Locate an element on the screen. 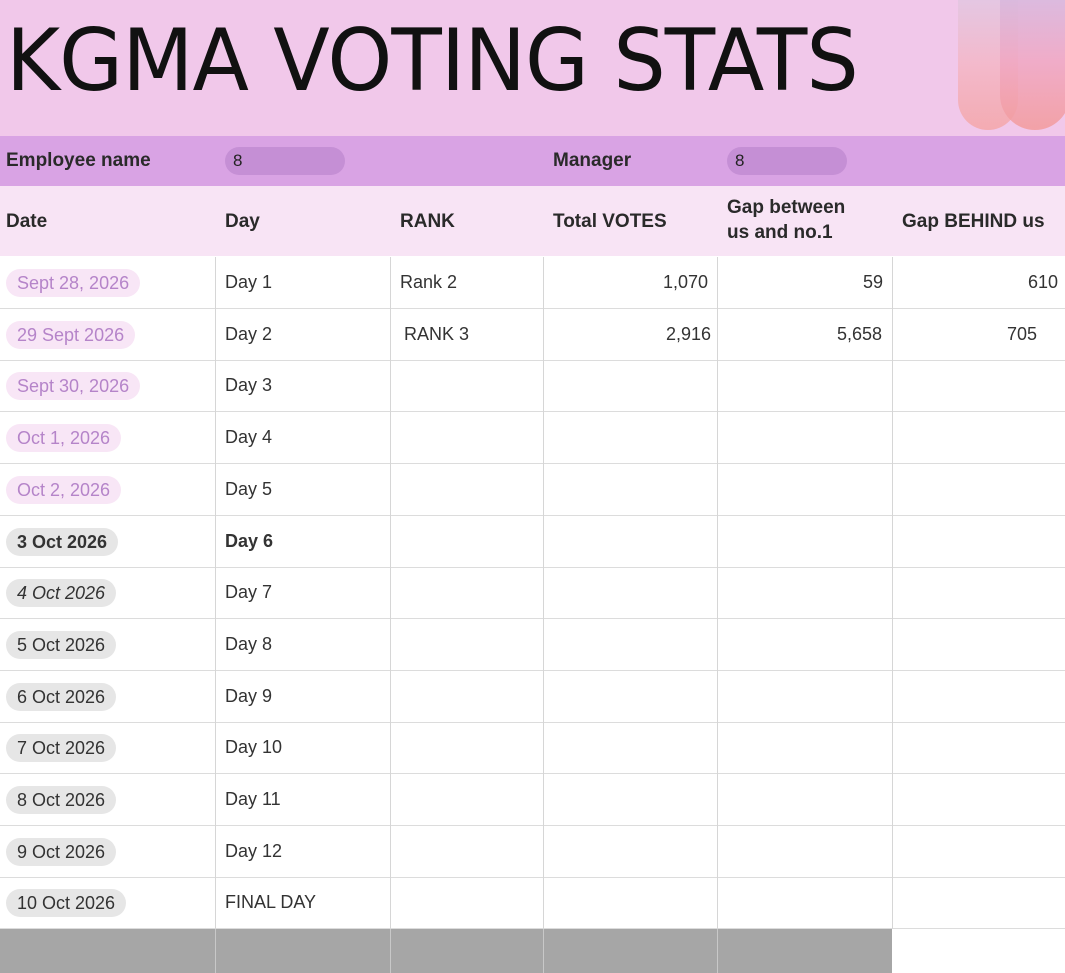  manager-label: Manager is located at coordinates (592, 160).